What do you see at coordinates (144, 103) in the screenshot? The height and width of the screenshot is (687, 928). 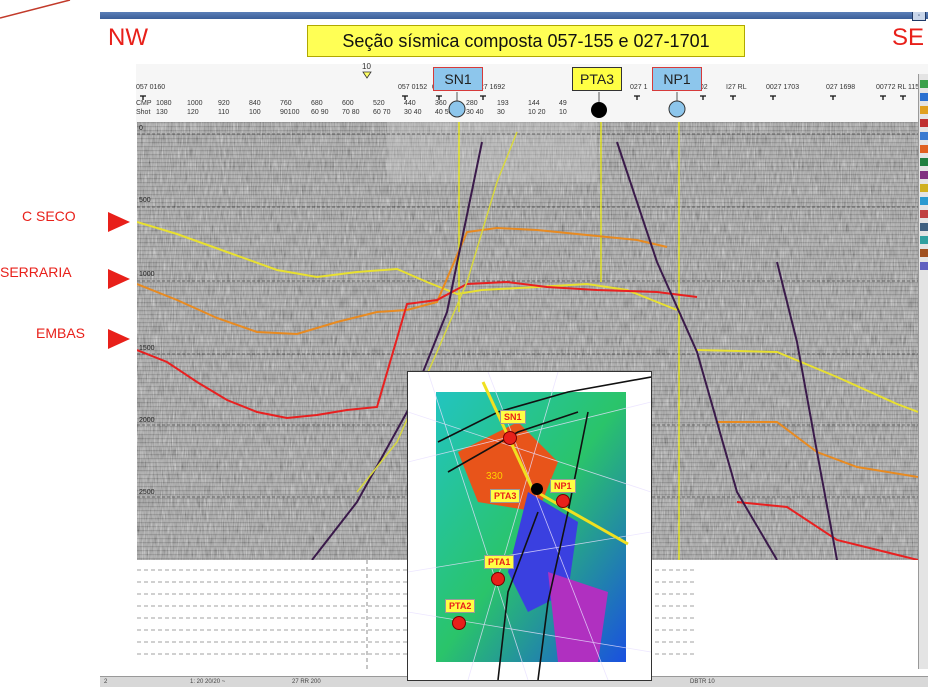 I see `cmp-row-header: CMP` at bounding box center [144, 103].